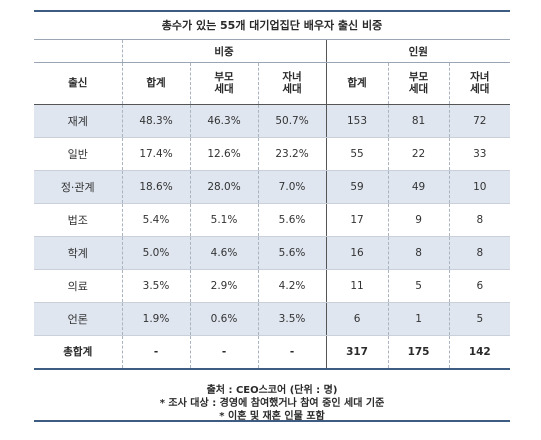  Describe the element at coordinates (357, 352) in the screenshot. I see `total-count-total: 317` at that location.